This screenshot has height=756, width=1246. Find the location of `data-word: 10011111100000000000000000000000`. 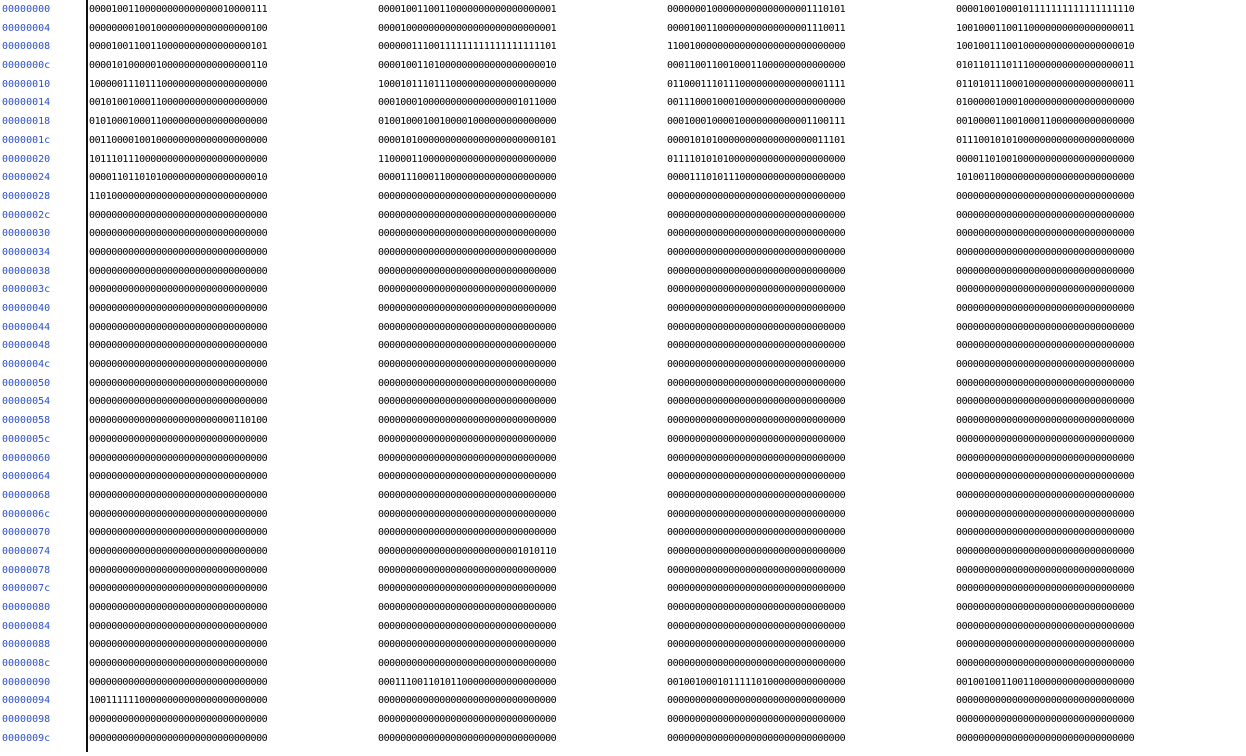

data-word: 10011111100000000000000000000000 is located at coordinates (178, 701).